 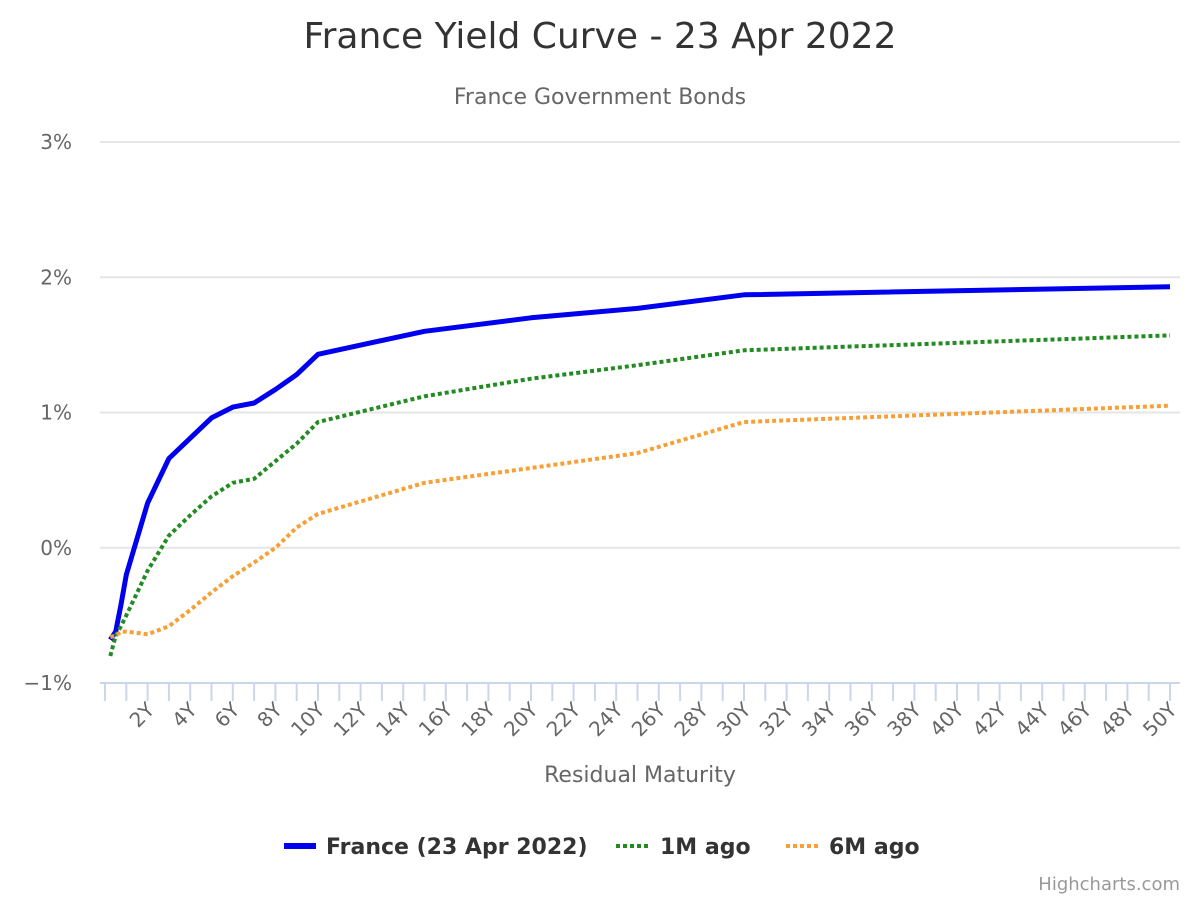 What do you see at coordinates (478, 719) in the screenshot?
I see `x-tick-label: 18Y` at bounding box center [478, 719].